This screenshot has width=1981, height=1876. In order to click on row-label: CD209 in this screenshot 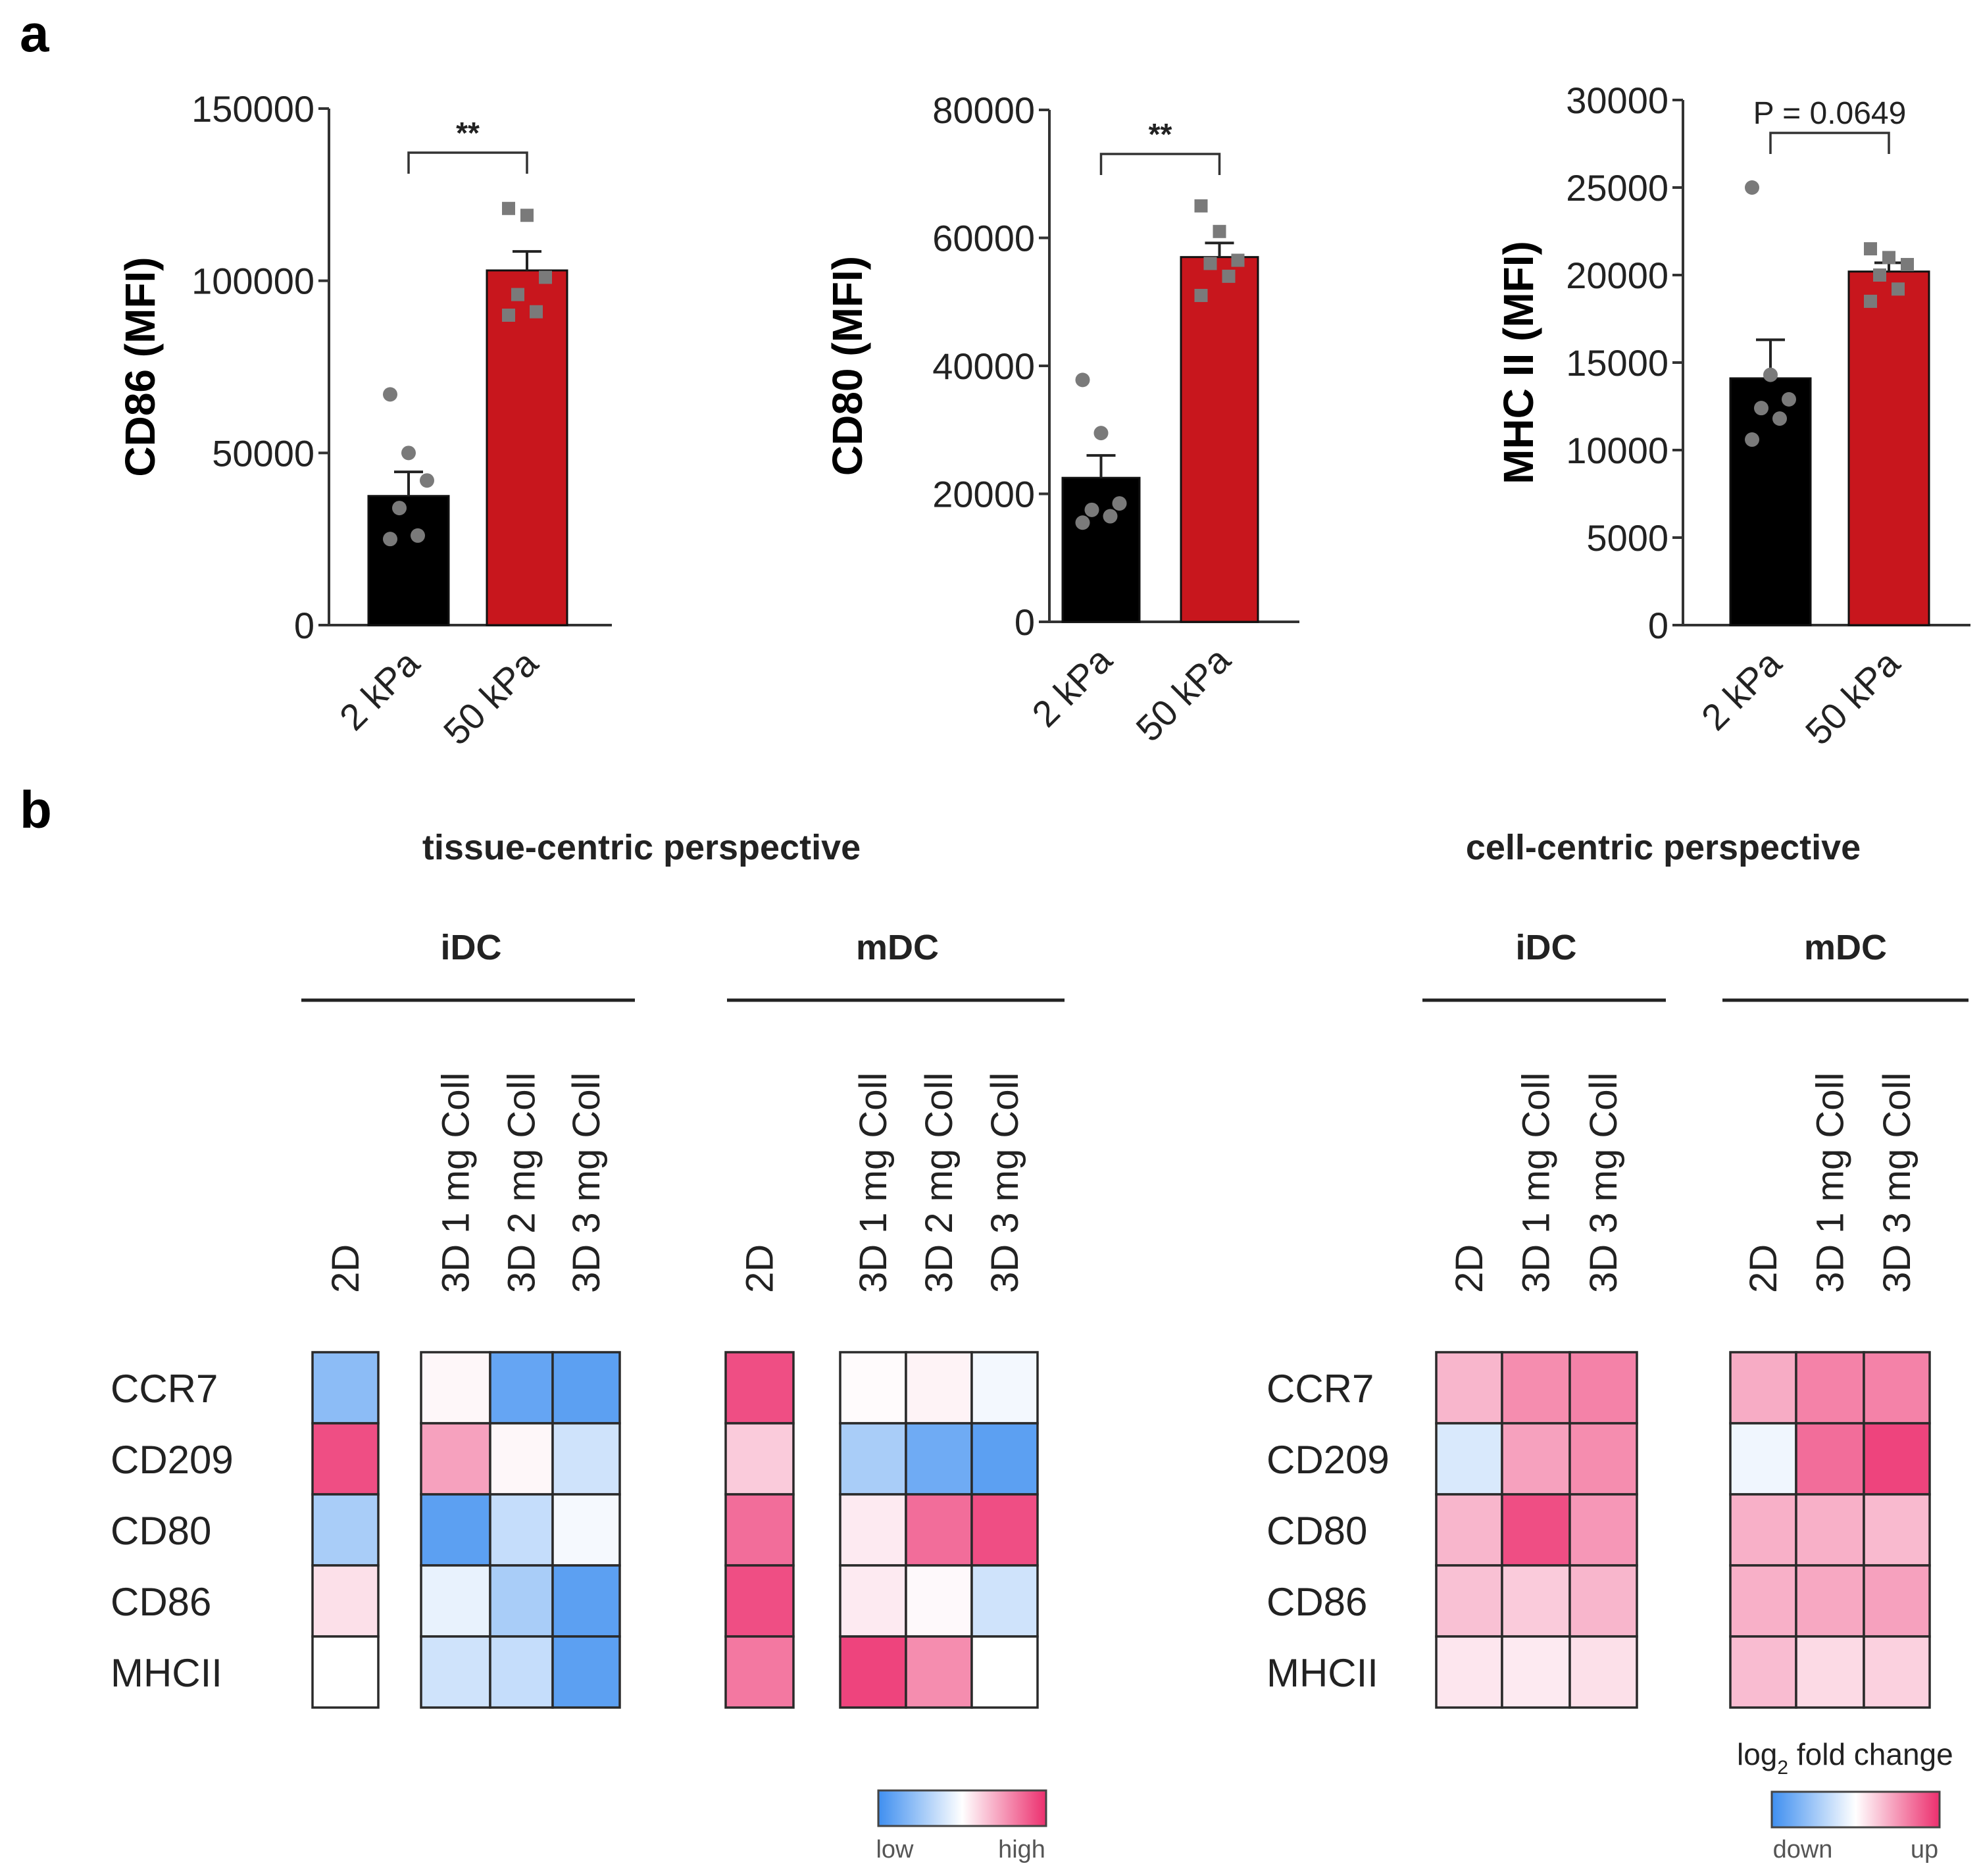, I will do `click(172, 1460)`.